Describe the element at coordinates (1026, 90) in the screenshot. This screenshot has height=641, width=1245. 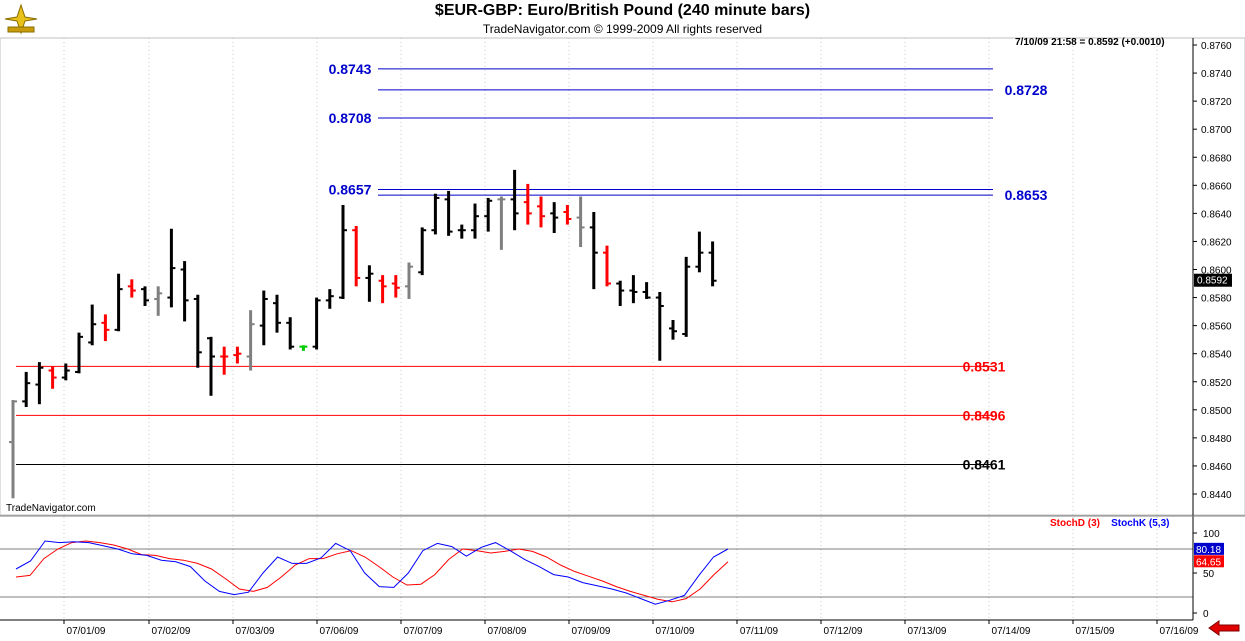
I see `level-label-0.8728: 0.8728` at that location.